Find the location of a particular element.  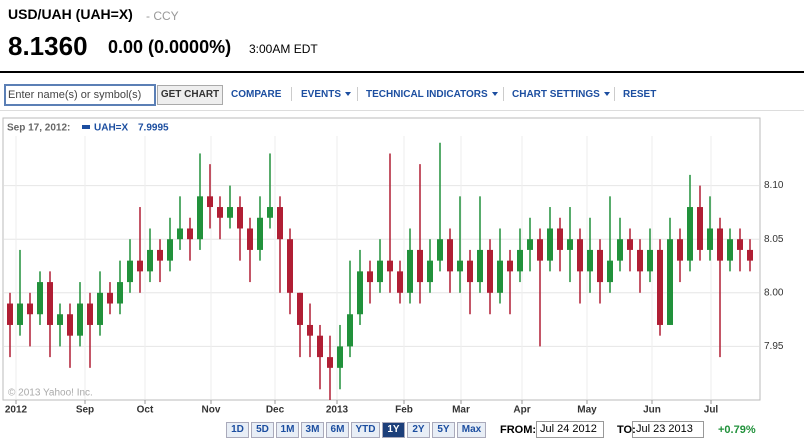

events-menu: EVENTS is located at coordinates (326, 94).